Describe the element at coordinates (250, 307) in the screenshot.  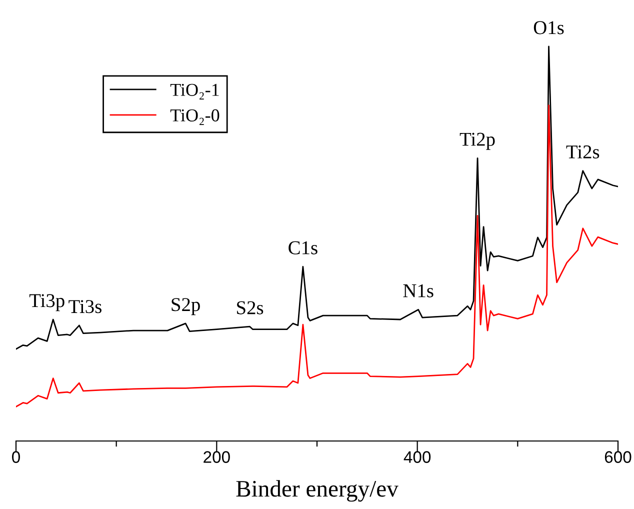
I see `annotation: S2s` at that location.